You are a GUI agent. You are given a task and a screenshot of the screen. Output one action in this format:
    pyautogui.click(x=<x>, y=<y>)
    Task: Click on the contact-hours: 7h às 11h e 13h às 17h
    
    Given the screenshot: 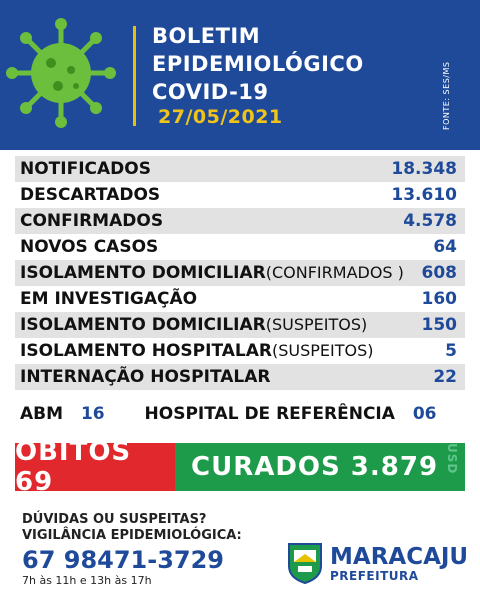 What is the action you would take?
    pyautogui.click(x=87, y=580)
    